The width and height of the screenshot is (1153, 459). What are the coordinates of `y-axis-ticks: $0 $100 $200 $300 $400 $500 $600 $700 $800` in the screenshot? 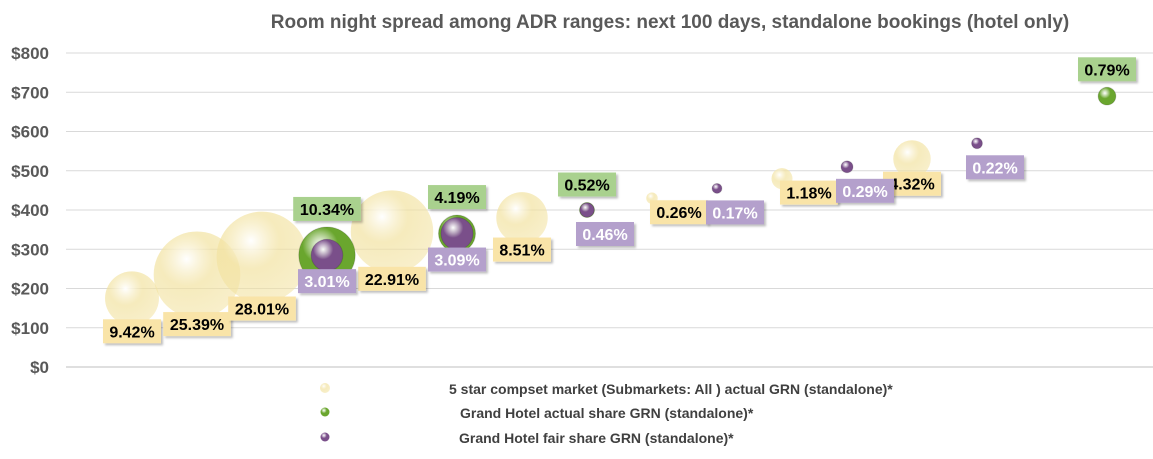 It's located at (30, 210).